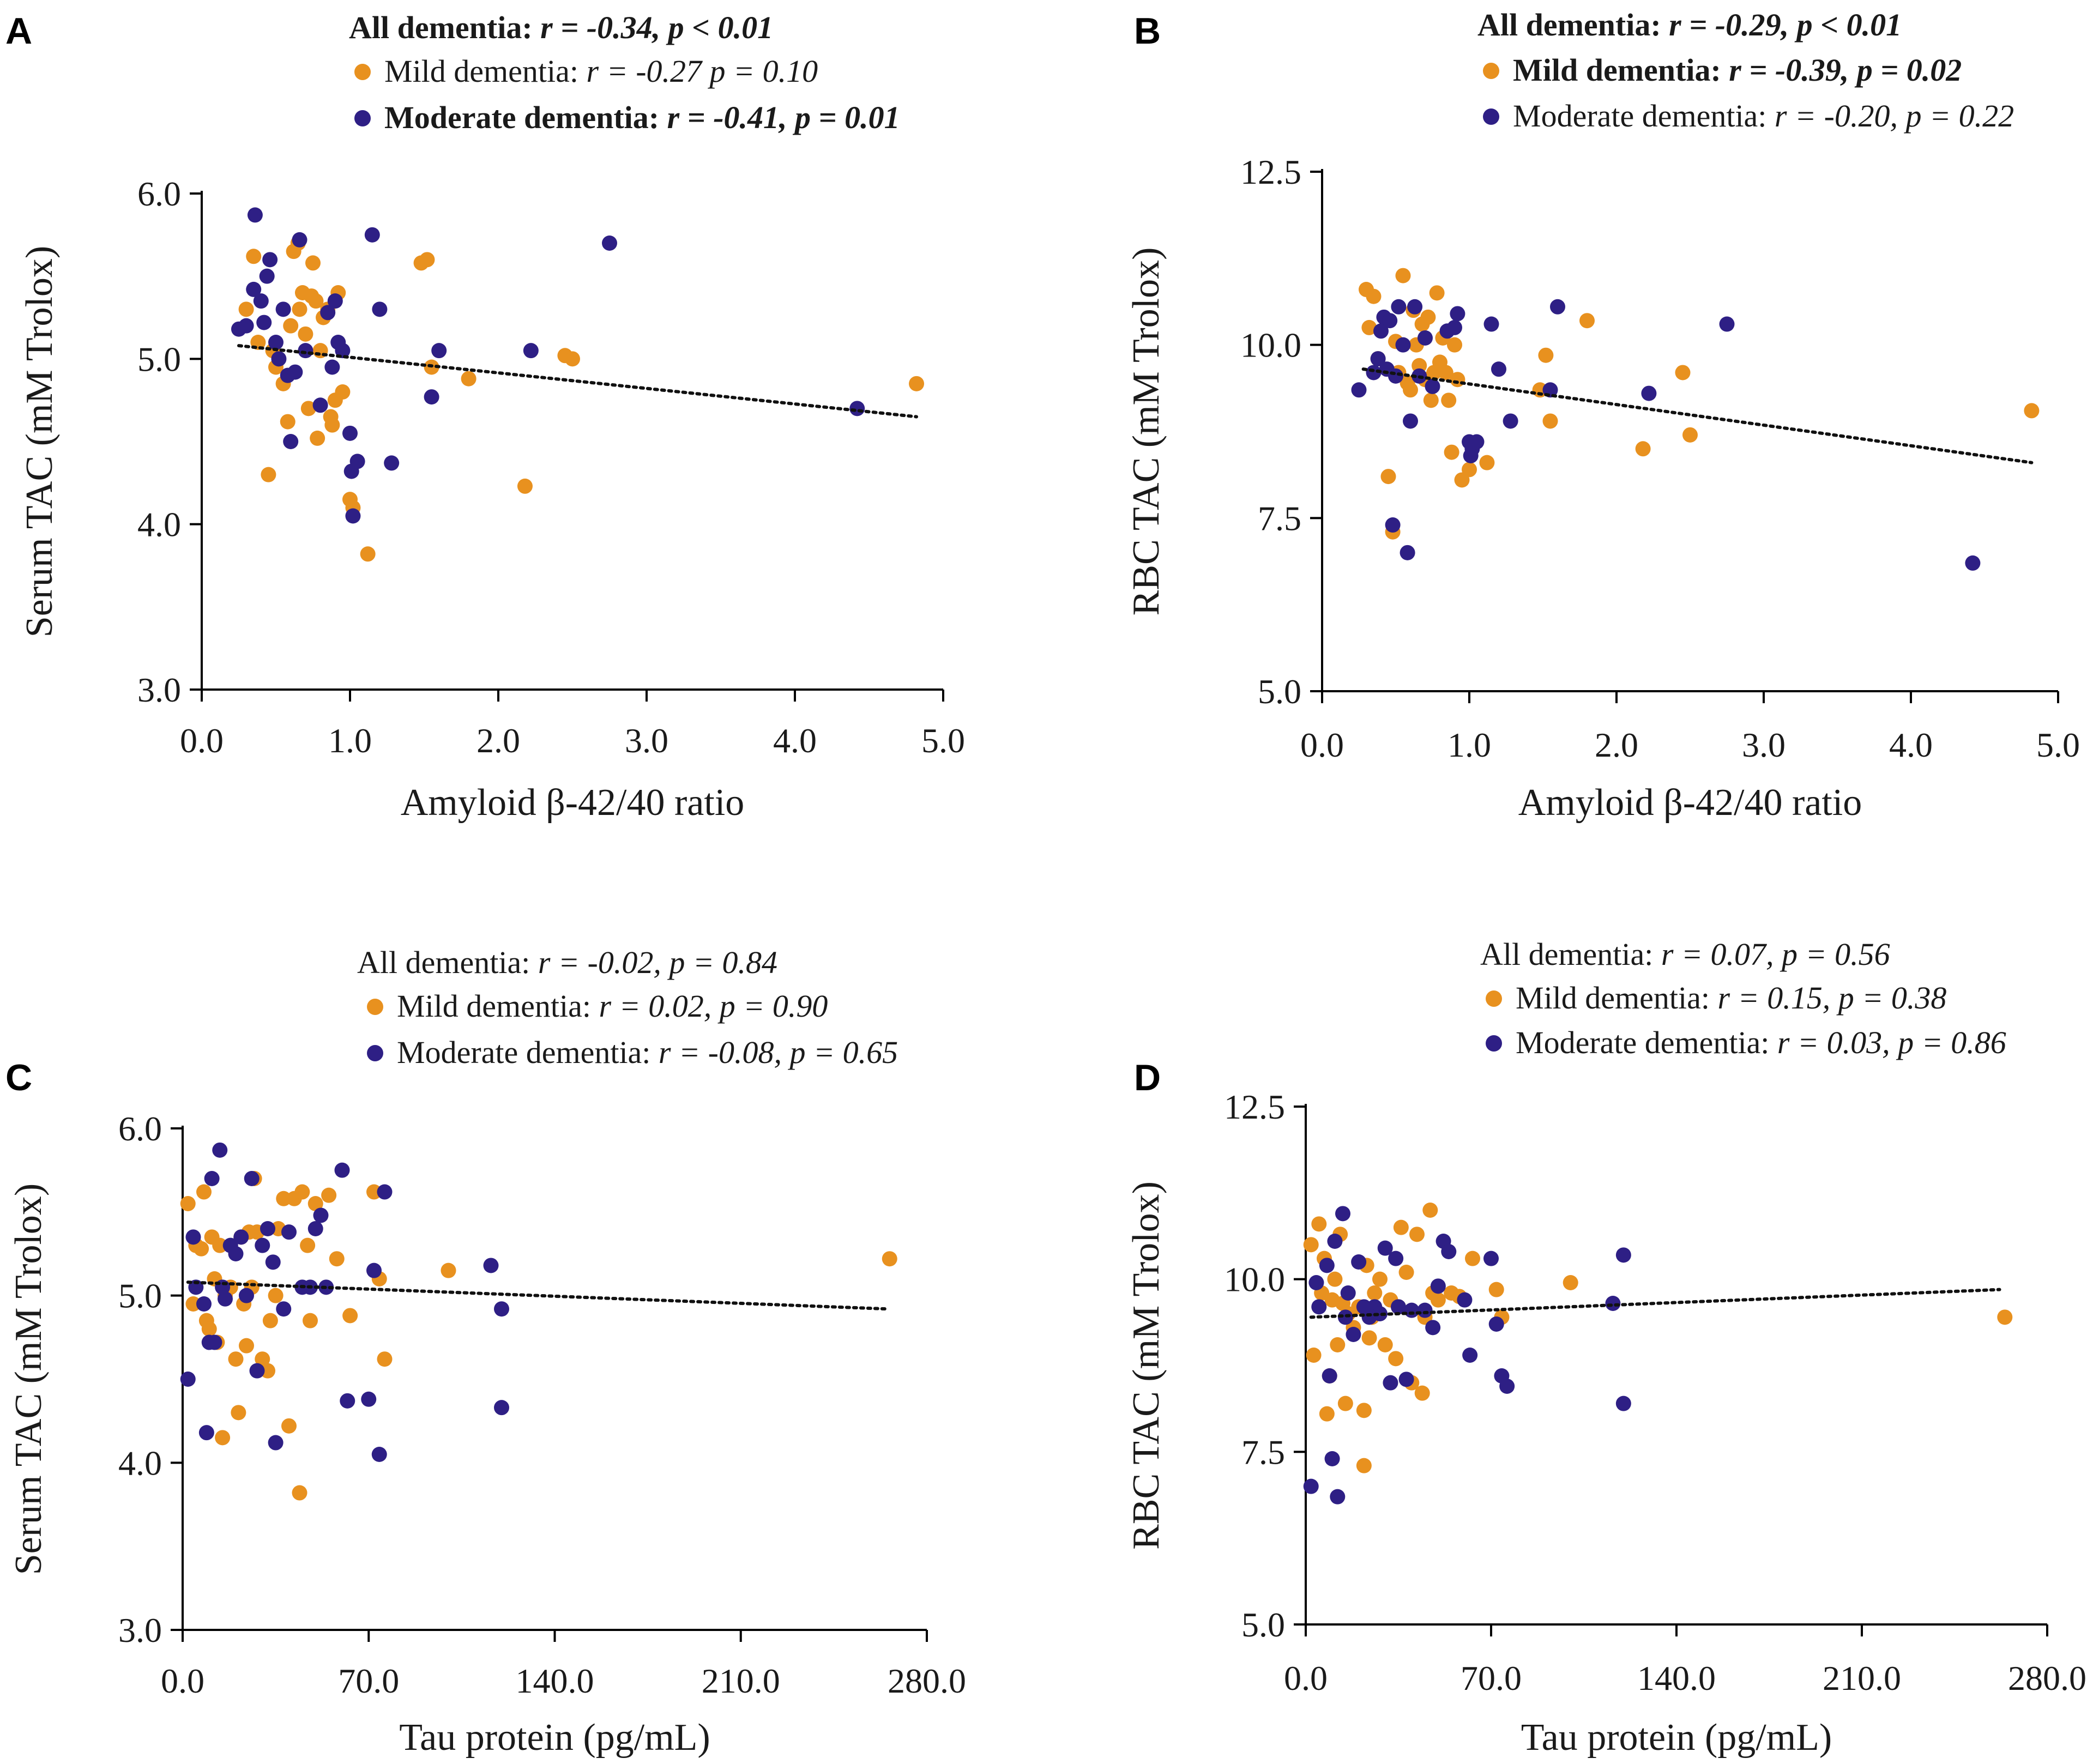 This screenshot has height=1764, width=2099. I want to click on y-tick-label: 12.5, so click(1254, 1107).